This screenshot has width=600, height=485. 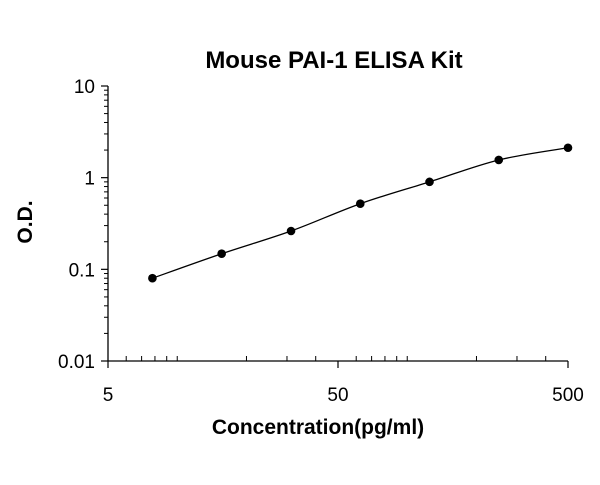 I want to click on x-tick-label: 500, so click(x=568, y=395).